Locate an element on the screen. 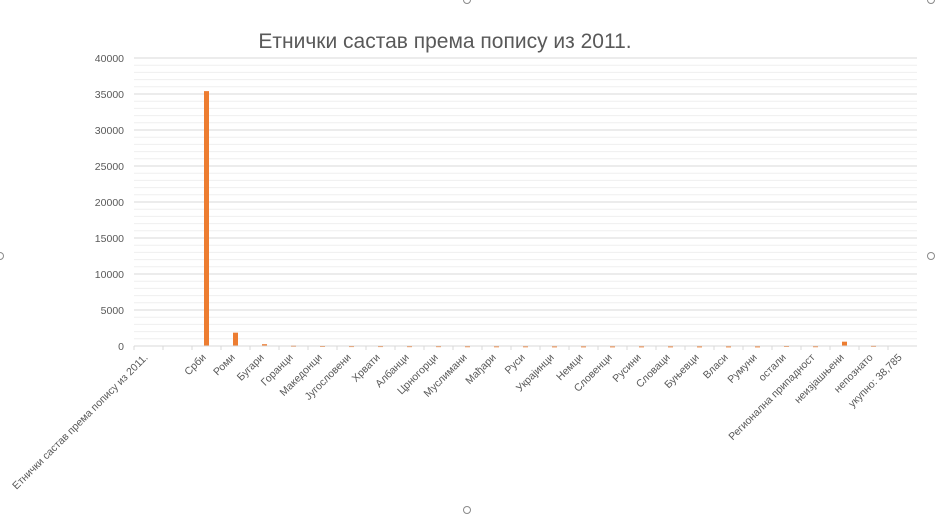  chart-title: Етнички састав према попису из 2011. is located at coordinates (444, 41).